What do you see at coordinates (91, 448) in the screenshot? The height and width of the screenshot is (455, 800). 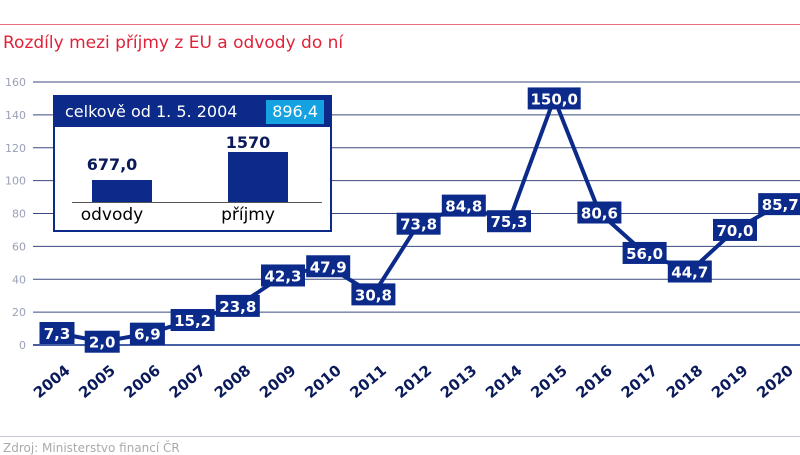 I see `source-note: Zdroj: Ministerstvo financí ČR` at bounding box center [91, 448].